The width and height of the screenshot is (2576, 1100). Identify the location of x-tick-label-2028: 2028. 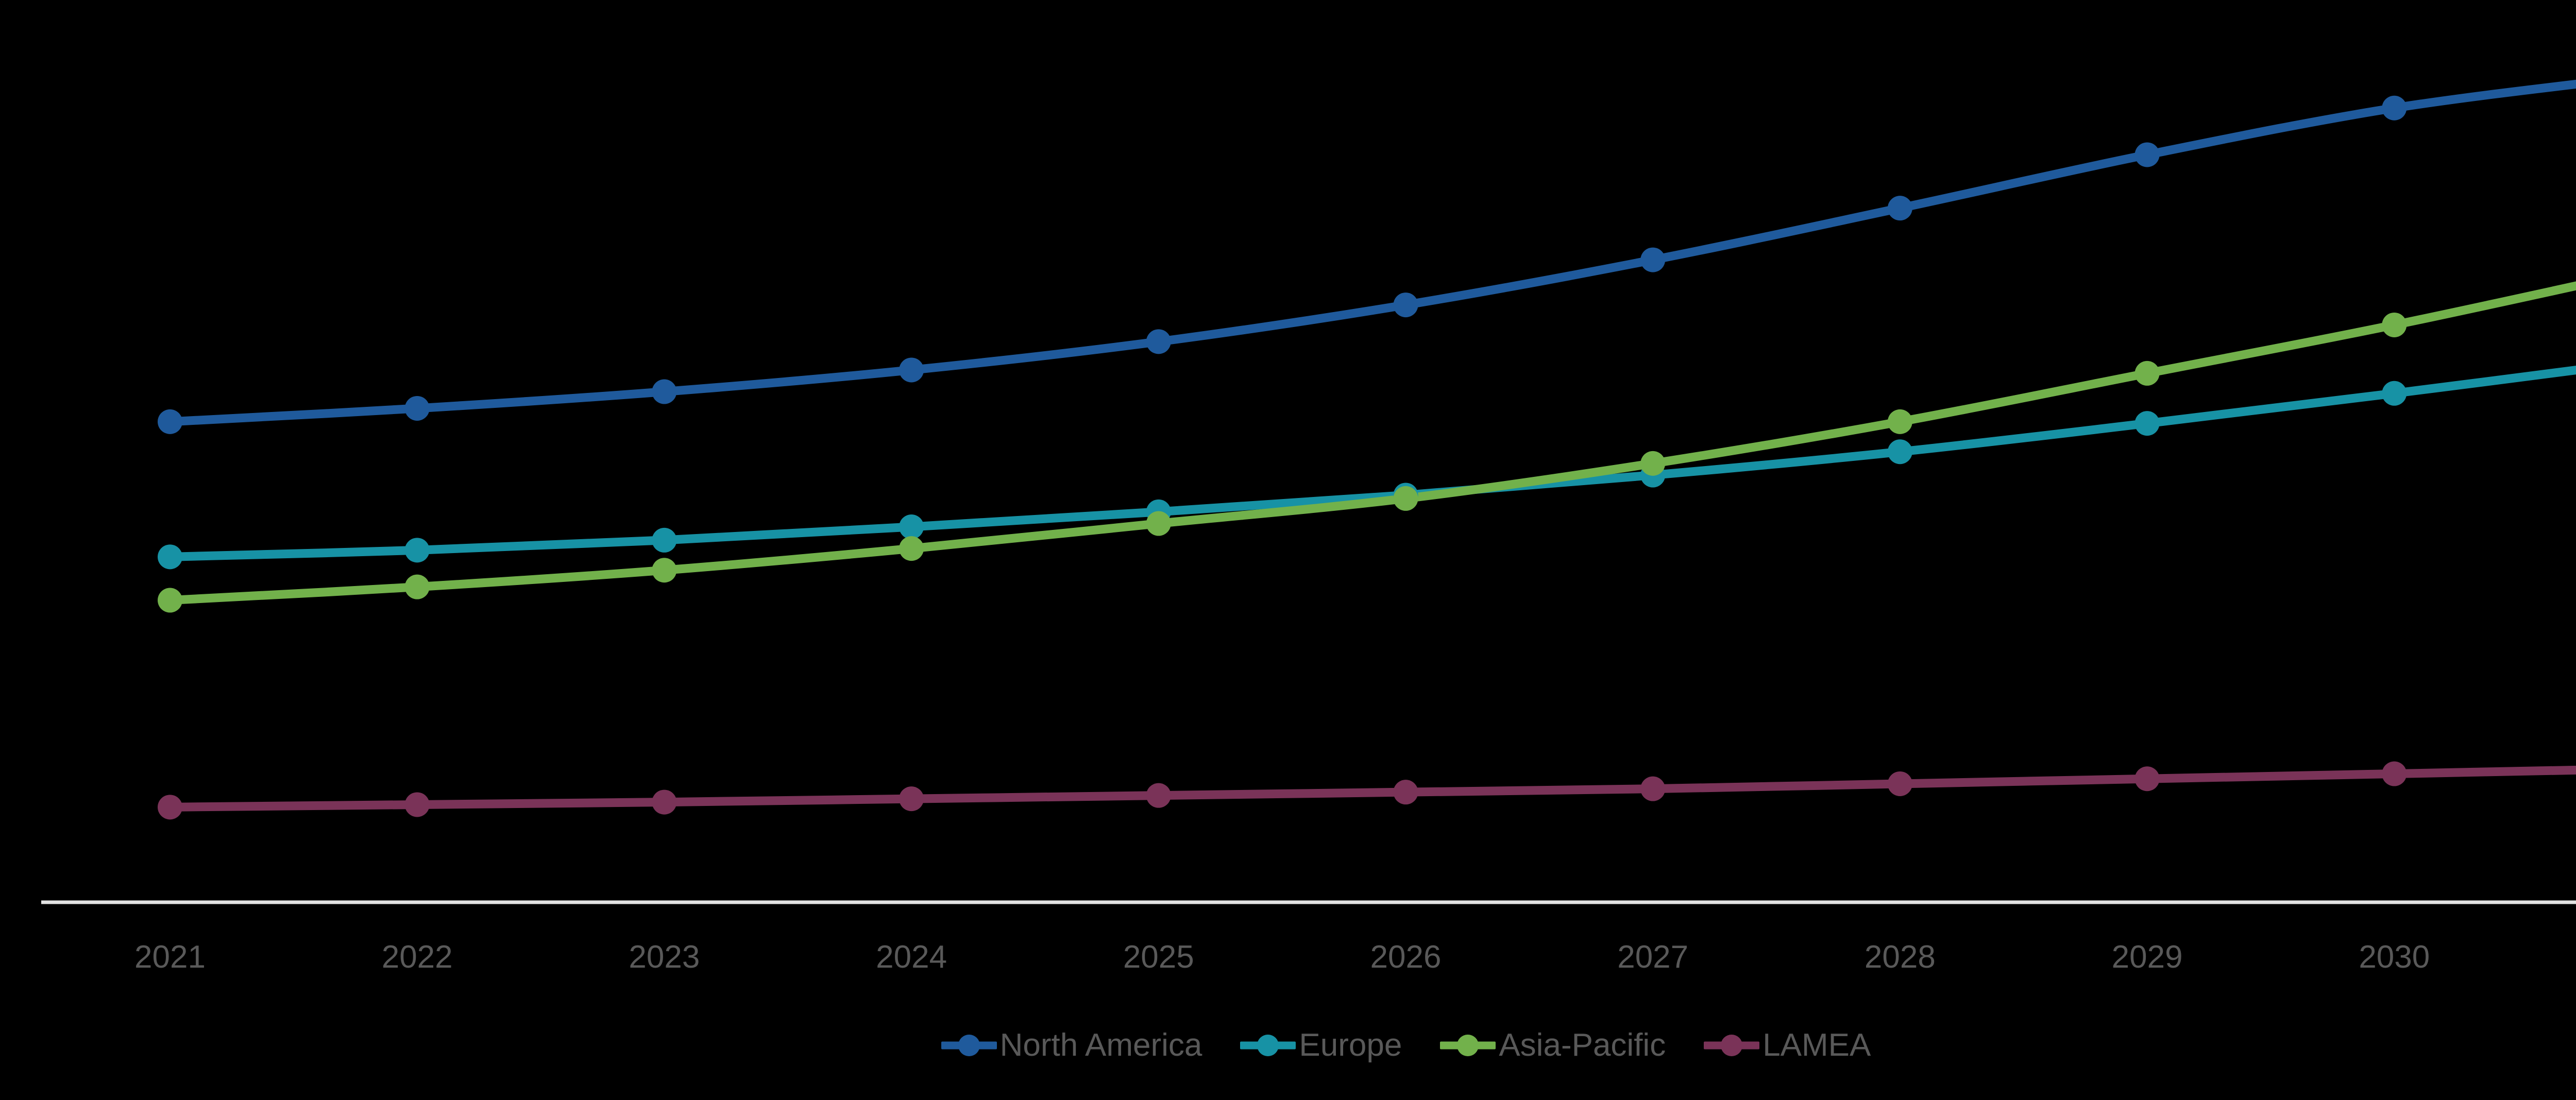
(1900, 957).